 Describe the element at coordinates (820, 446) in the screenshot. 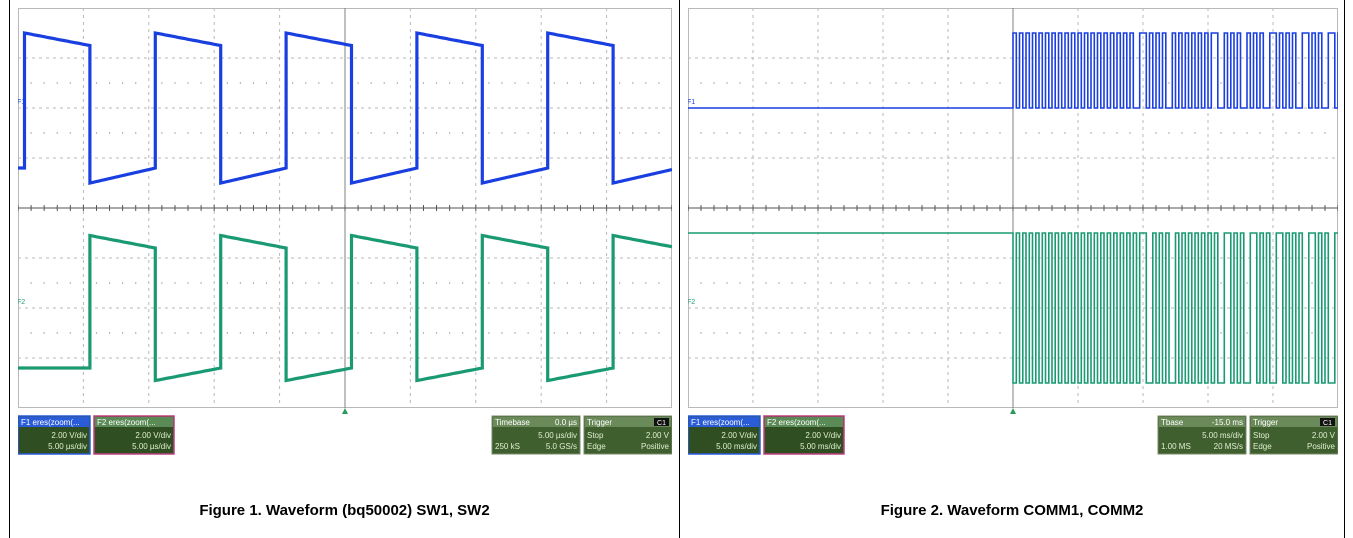

I see `readout-f2-line2: 5.00 ms/div` at that location.